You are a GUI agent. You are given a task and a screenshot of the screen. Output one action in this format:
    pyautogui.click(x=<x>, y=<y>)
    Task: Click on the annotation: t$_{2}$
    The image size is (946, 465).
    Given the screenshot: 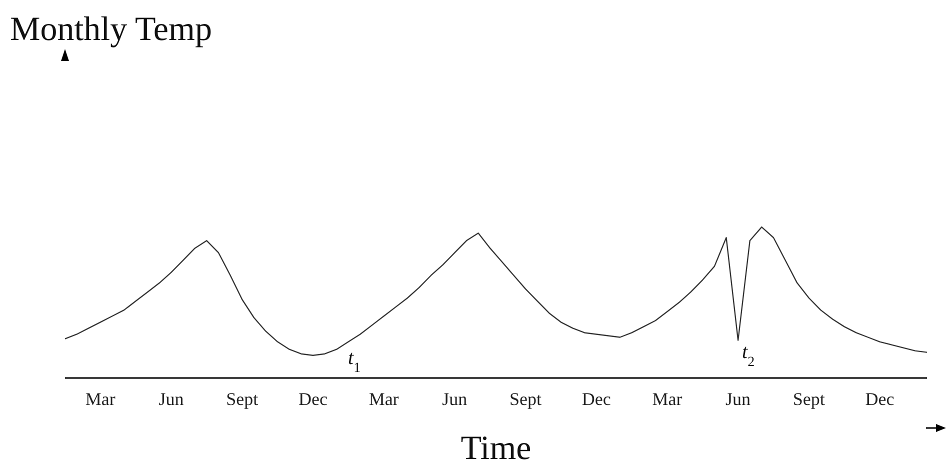 What is the action you would take?
    pyautogui.click(x=748, y=355)
    